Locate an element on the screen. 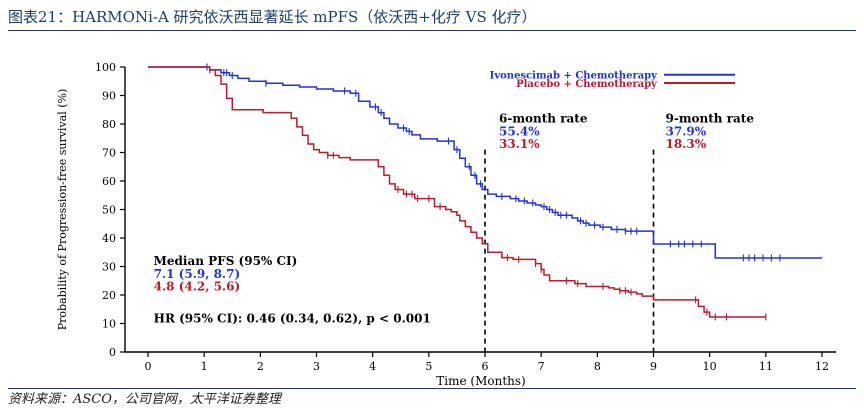 This screenshot has width=864, height=414. x-tick-label: 12 is located at coordinates (822, 366).